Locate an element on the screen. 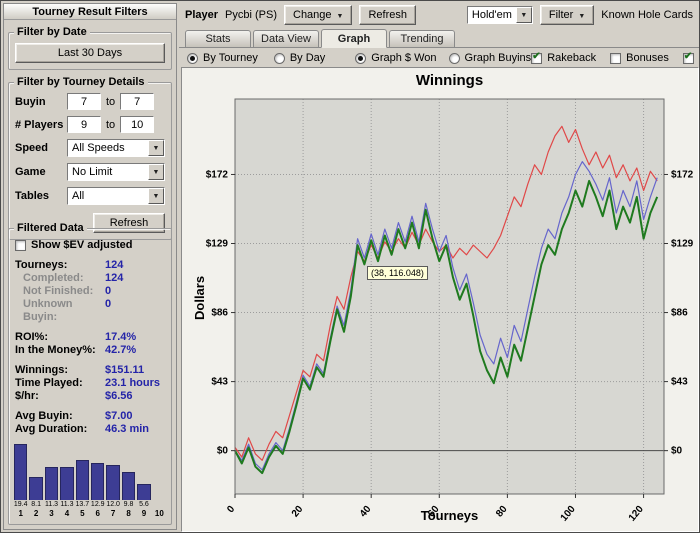 The height and width of the screenshot is (533, 700). buyin-from-input is located at coordinates (84, 101).